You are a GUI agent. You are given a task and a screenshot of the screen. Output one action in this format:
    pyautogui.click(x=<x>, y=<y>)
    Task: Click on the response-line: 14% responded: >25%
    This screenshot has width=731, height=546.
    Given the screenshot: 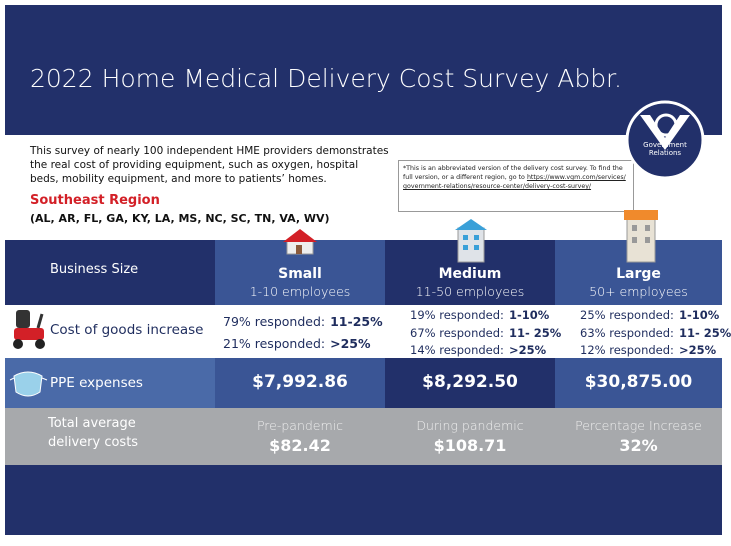 What is the action you would take?
    pyautogui.click(x=478, y=350)
    